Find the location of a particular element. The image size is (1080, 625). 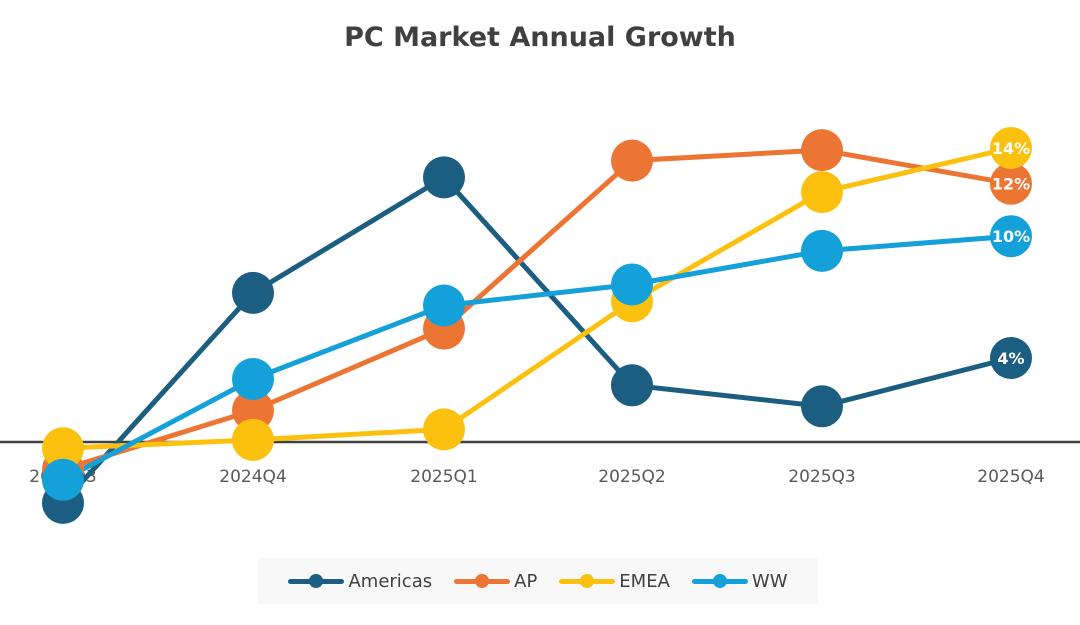

legend-item: AP is located at coordinates (495, 581).